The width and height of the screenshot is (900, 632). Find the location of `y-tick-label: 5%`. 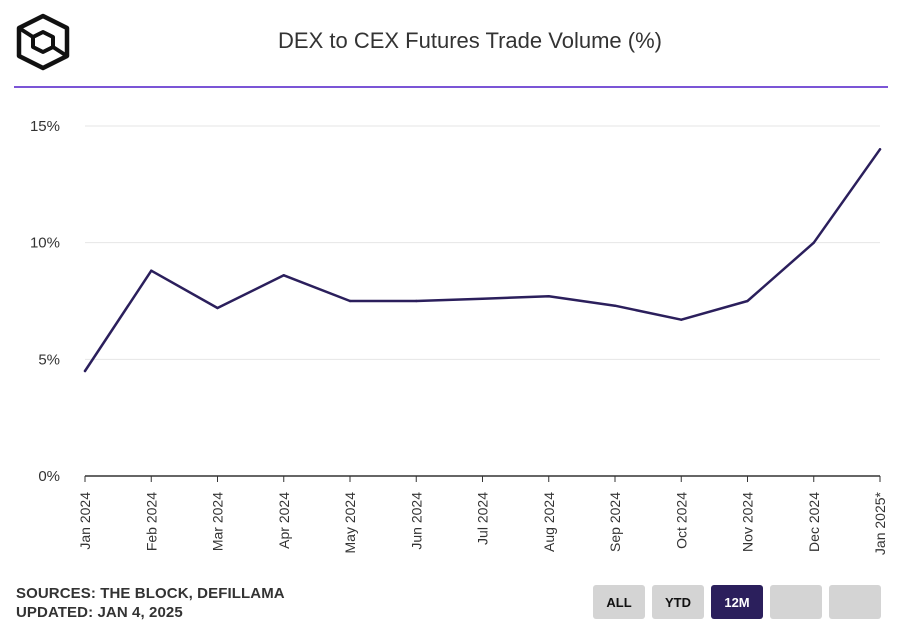

y-tick-label: 5% is located at coordinates (49, 359).